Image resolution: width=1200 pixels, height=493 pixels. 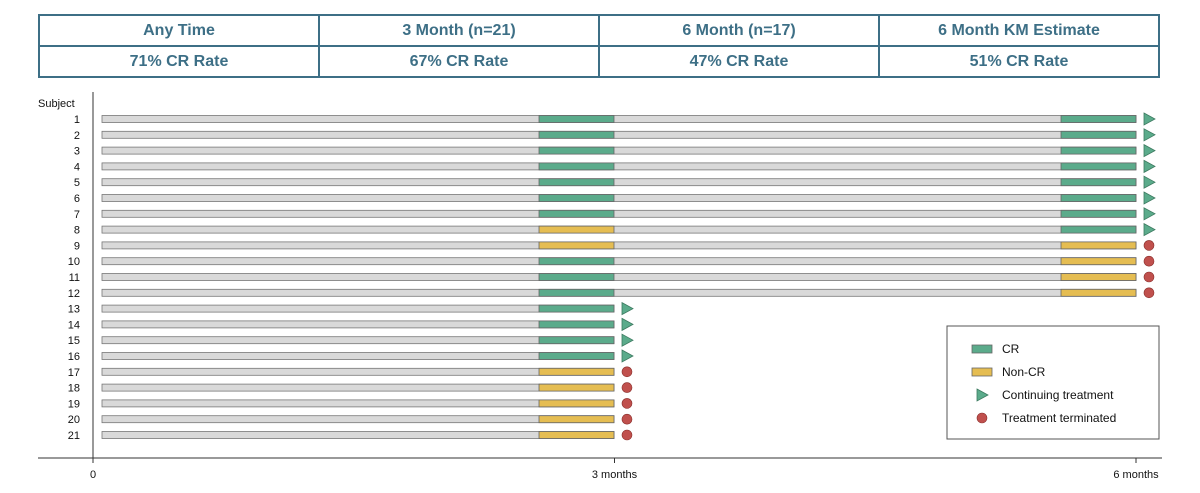 I want to click on subject-label: 11, so click(x=74, y=278).